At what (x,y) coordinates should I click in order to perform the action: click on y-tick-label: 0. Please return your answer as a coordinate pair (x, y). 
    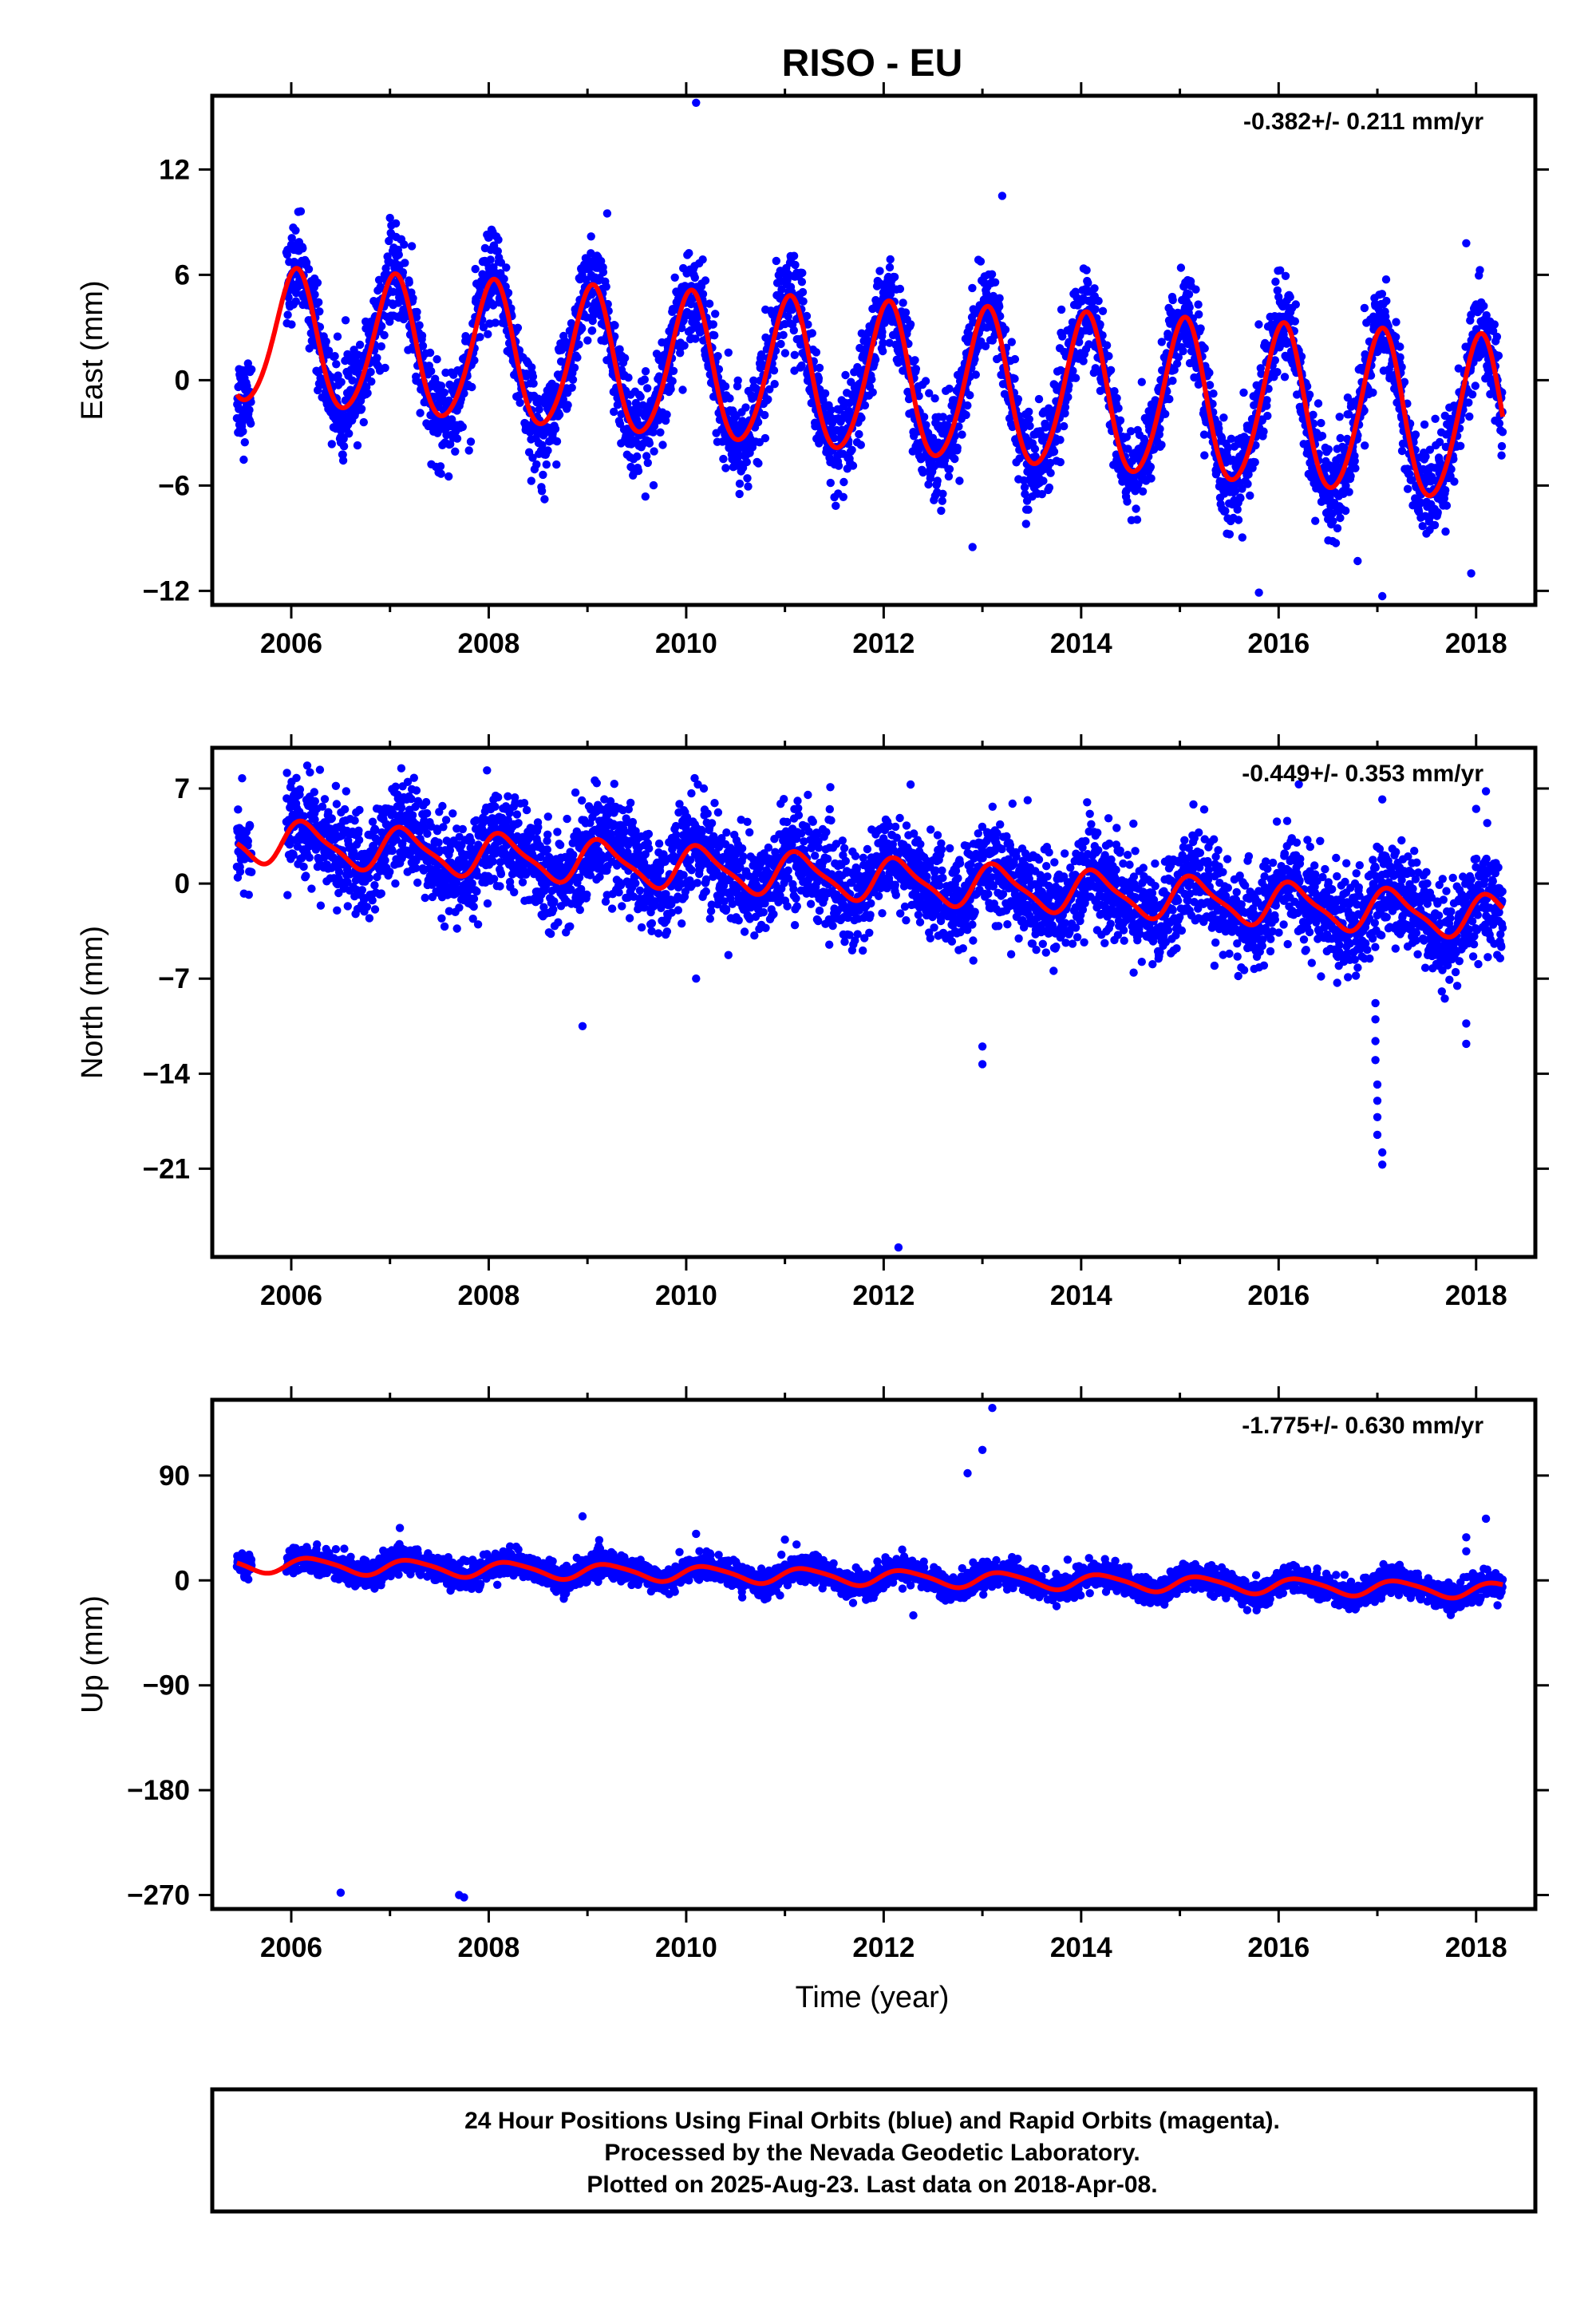
    Looking at the image, I should click on (182, 380).